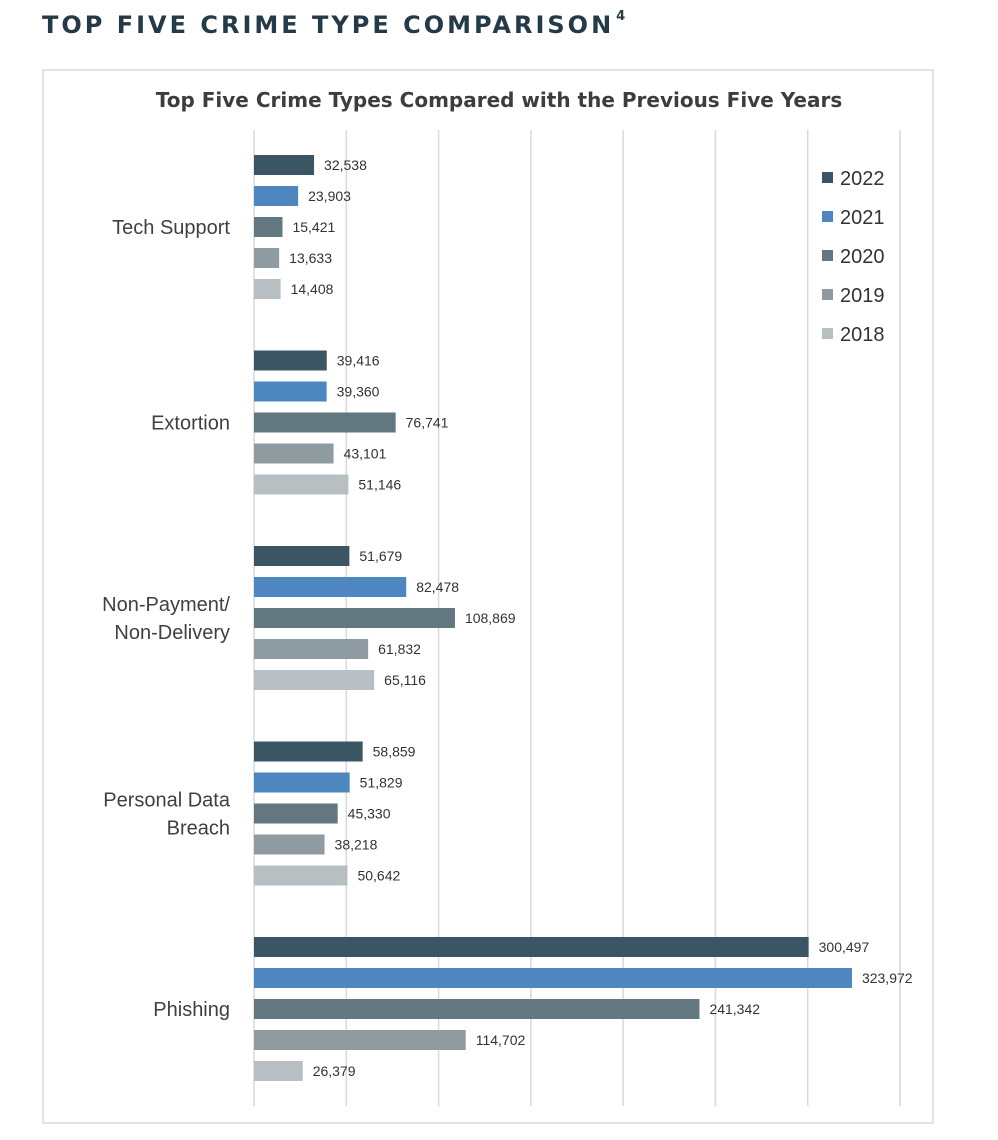  What do you see at coordinates (356, 845) in the screenshot?
I see `data-label: 38,218` at bounding box center [356, 845].